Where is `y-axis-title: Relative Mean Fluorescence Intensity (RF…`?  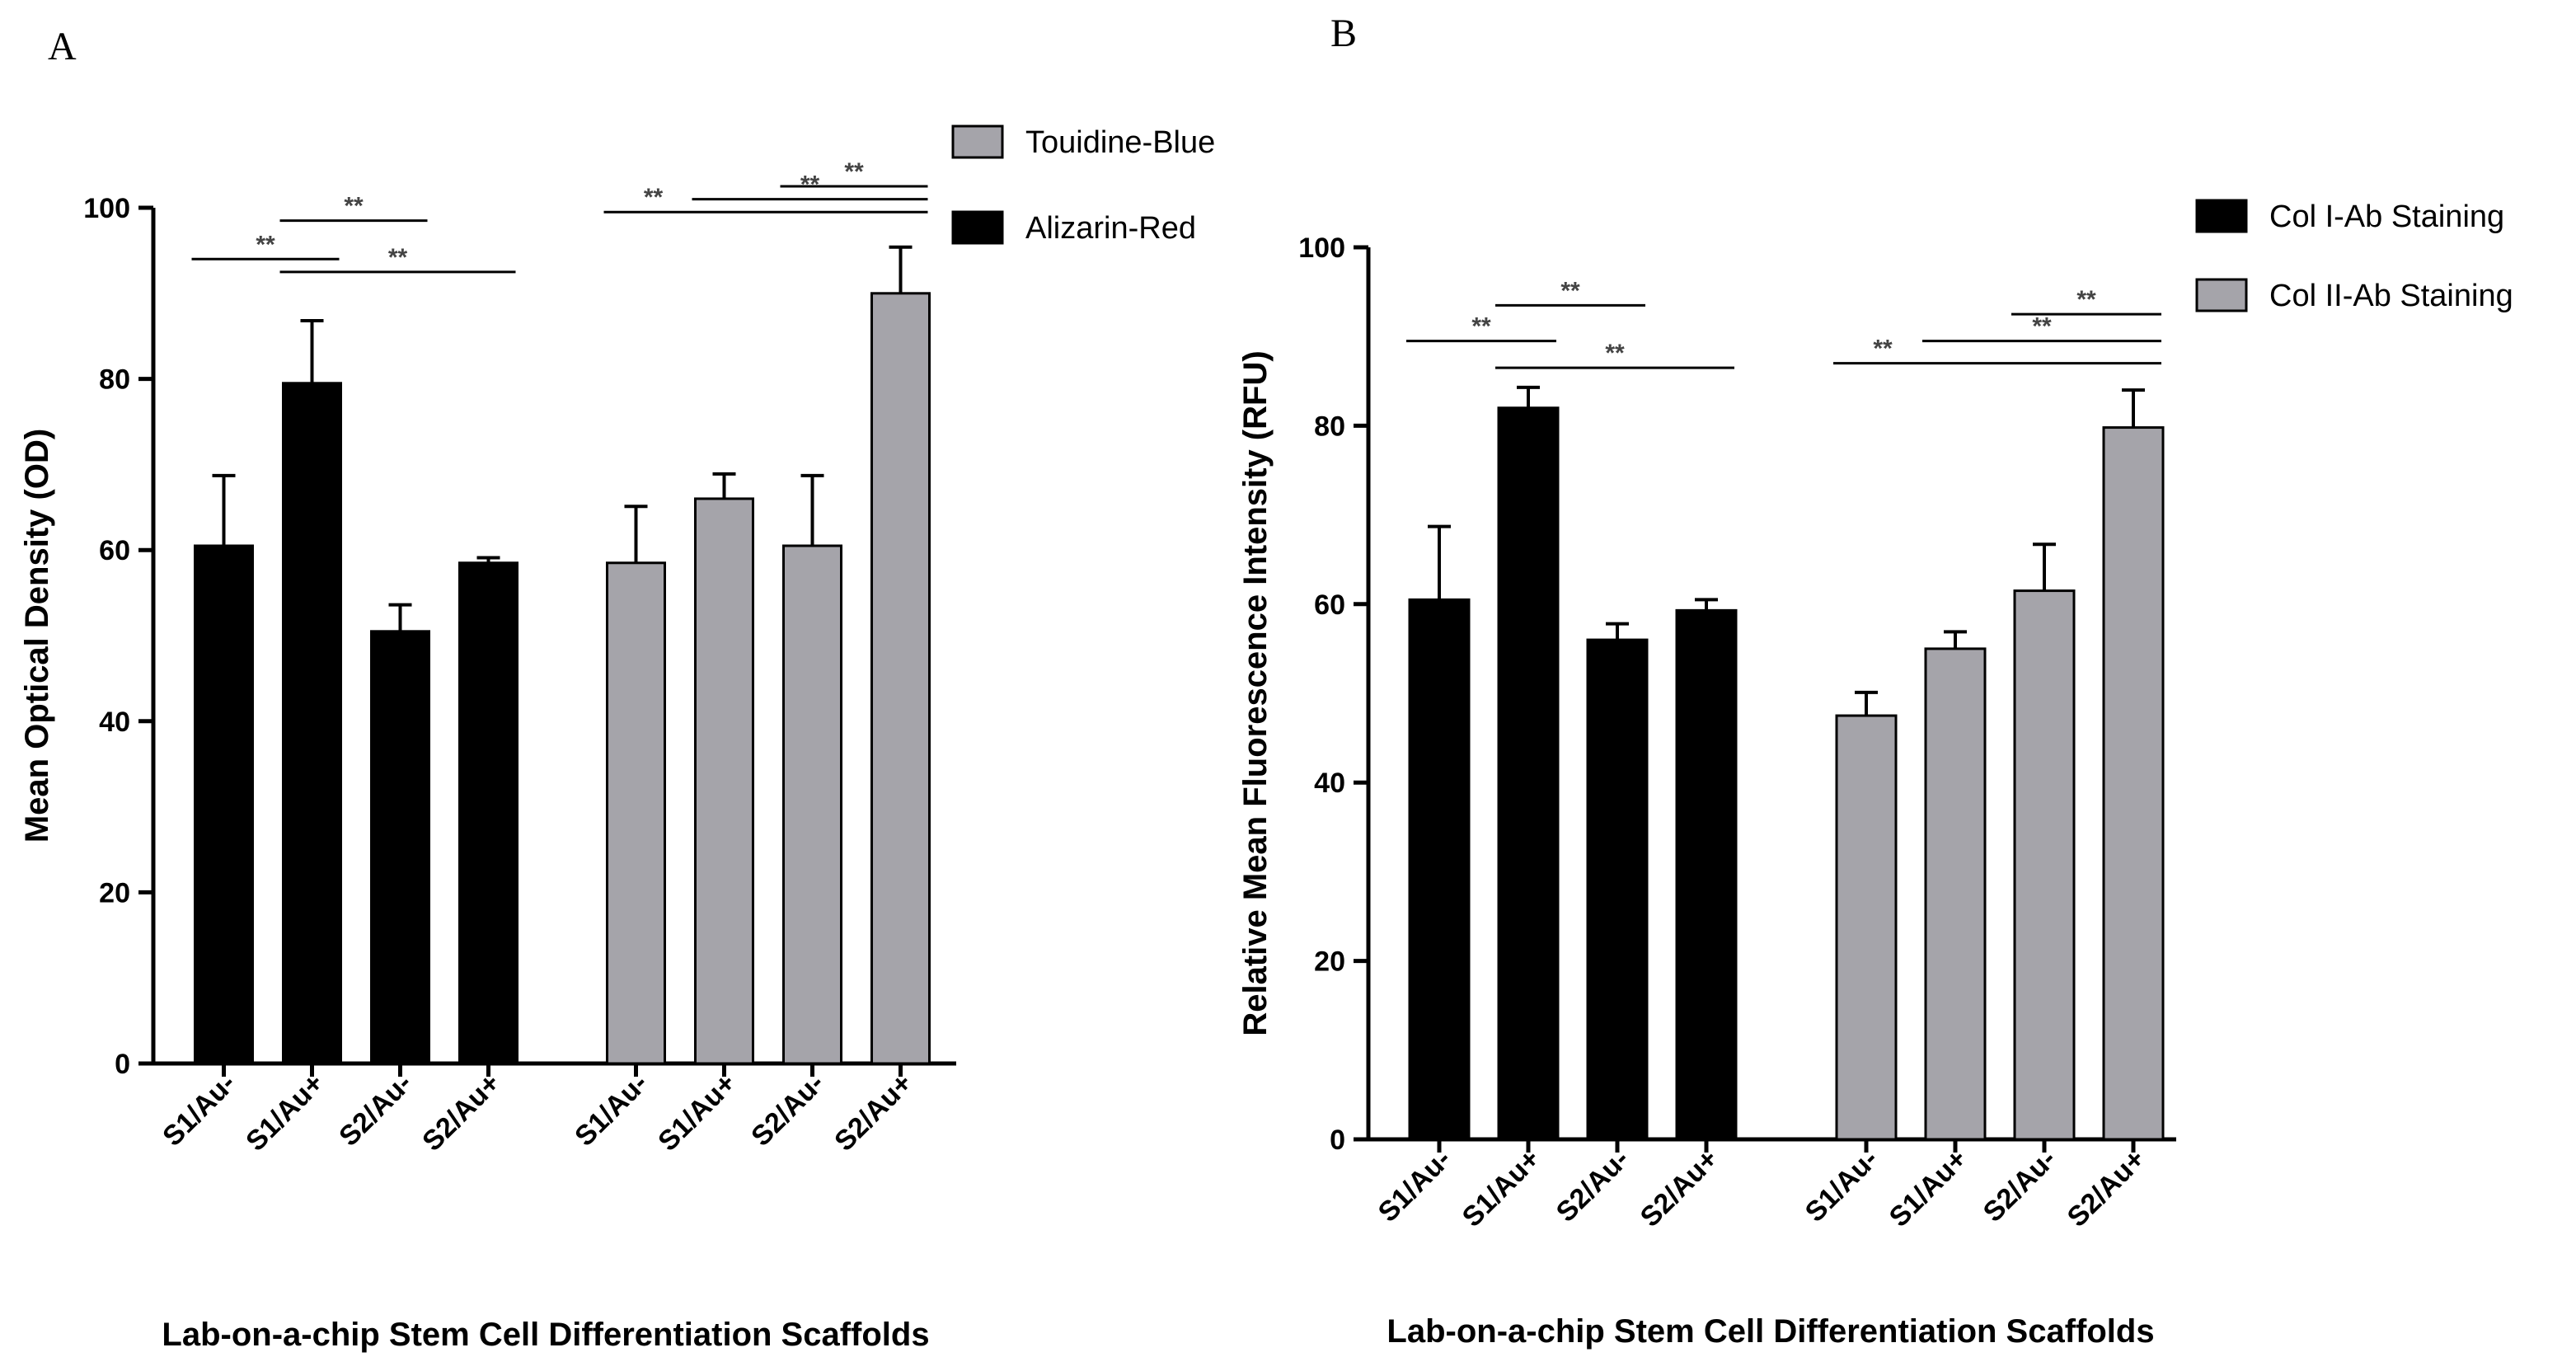
y-axis-title: Relative Mean Fluorescence Intensity (RF… is located at coordinates (1256, 692).